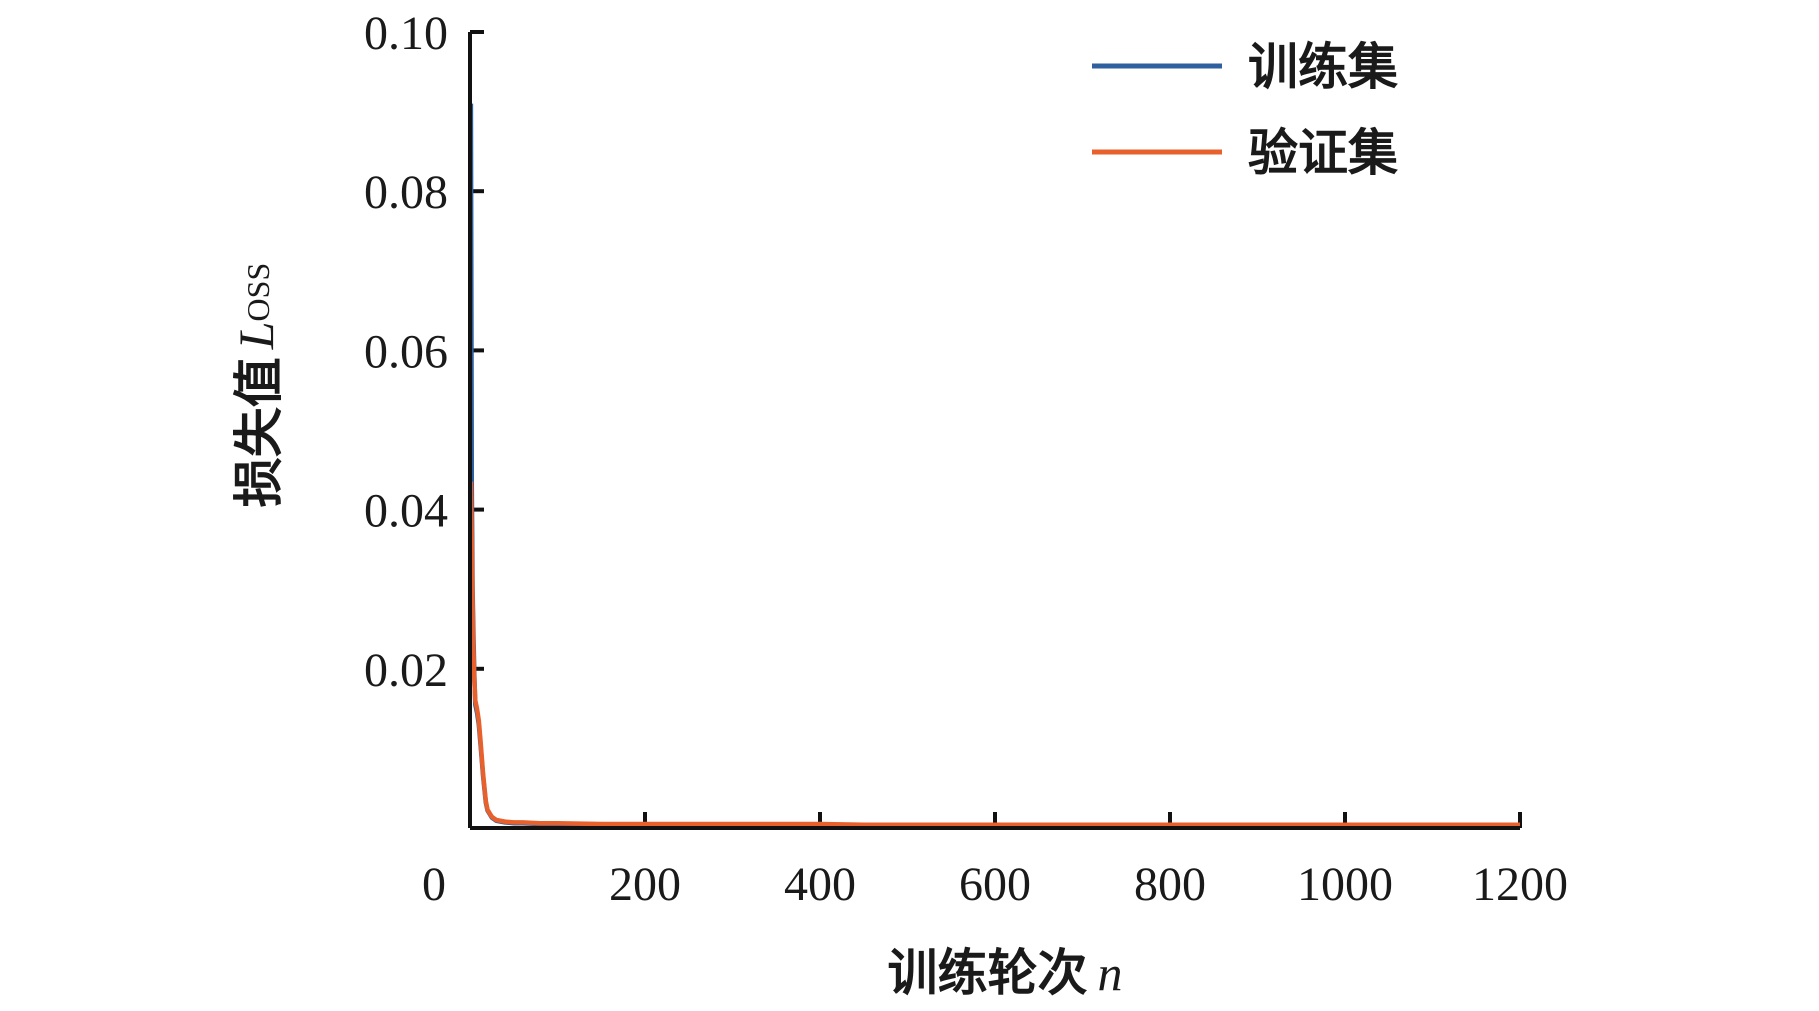  Describe the element at coordinates (820, 884) in the screenshot. I see `x-tick-label: 400` at that location.